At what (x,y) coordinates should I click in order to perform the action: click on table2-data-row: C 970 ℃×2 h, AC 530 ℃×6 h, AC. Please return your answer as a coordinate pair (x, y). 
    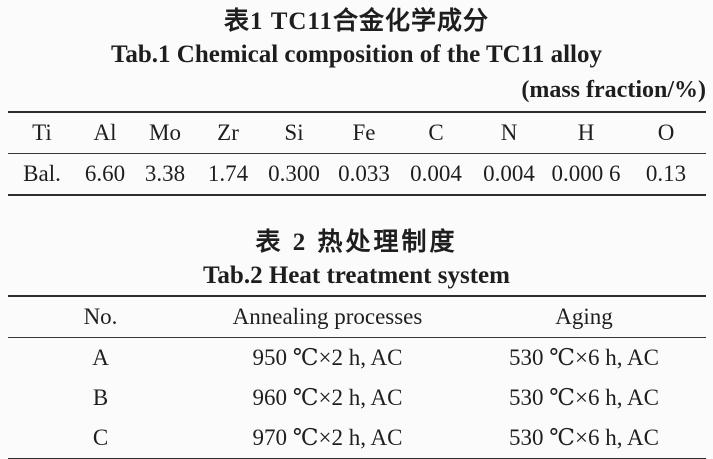
    Looking at the image, I should click on (357, 438).